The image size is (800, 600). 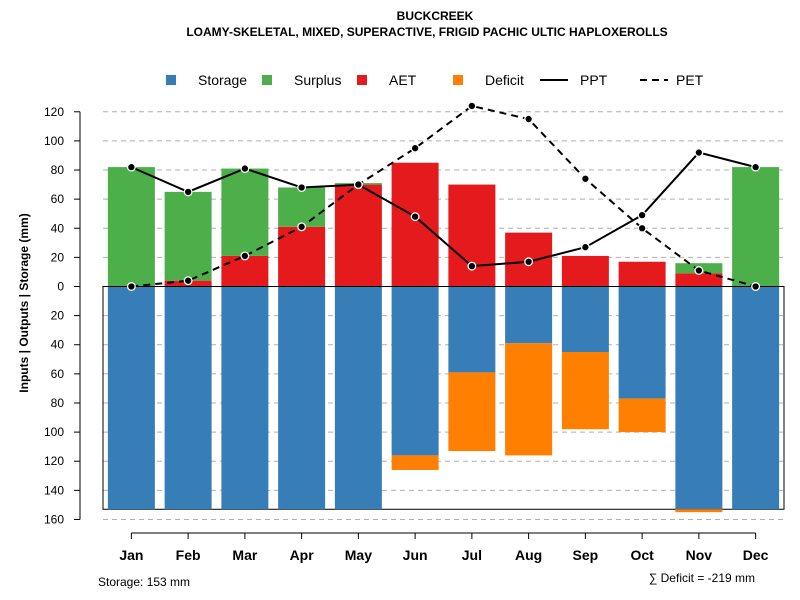 What do you see at coordinates (472, 555) in the screenshot?
I see `x-tick-label: Jul` at bounding box center [472, 555].